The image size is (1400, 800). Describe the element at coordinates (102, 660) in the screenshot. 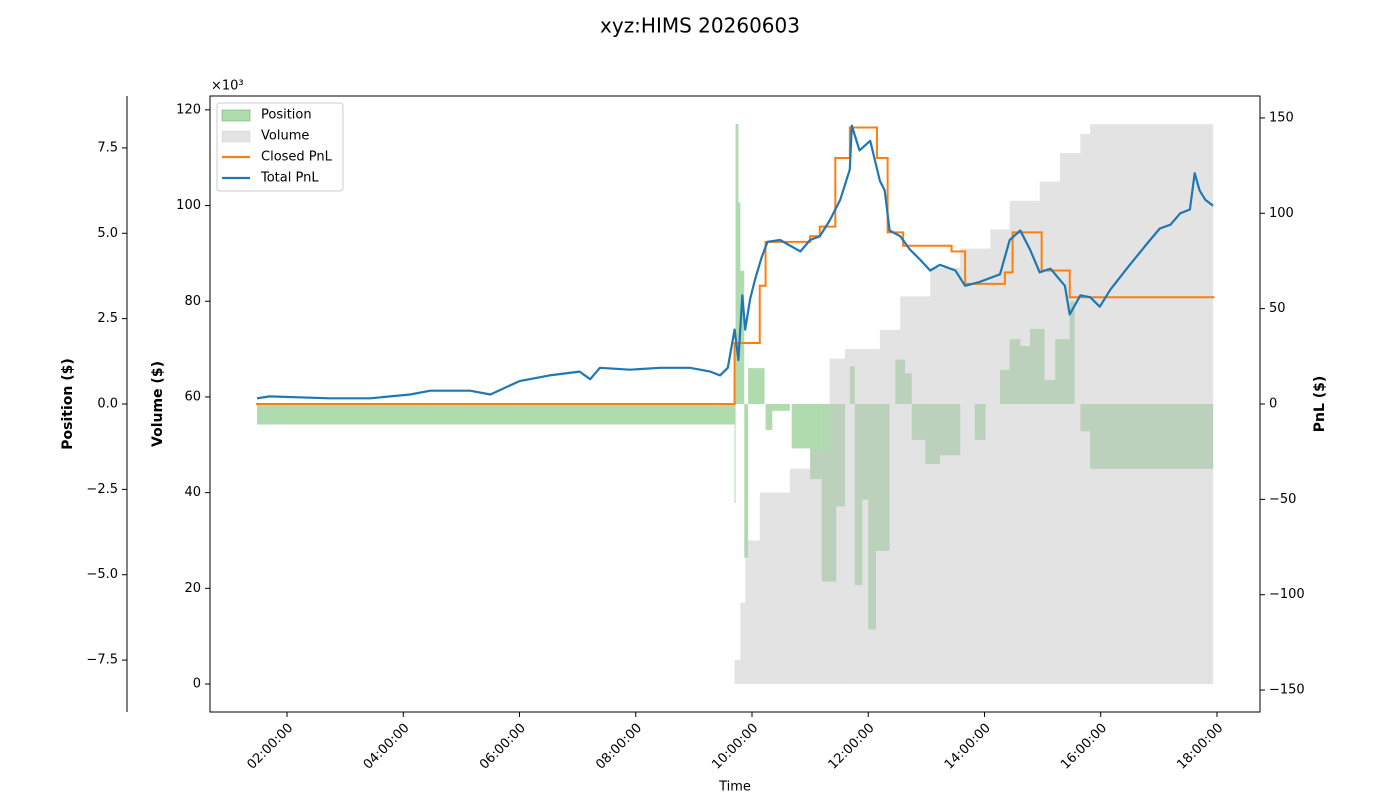

I see `y-tick-label: −7.5` at that location.